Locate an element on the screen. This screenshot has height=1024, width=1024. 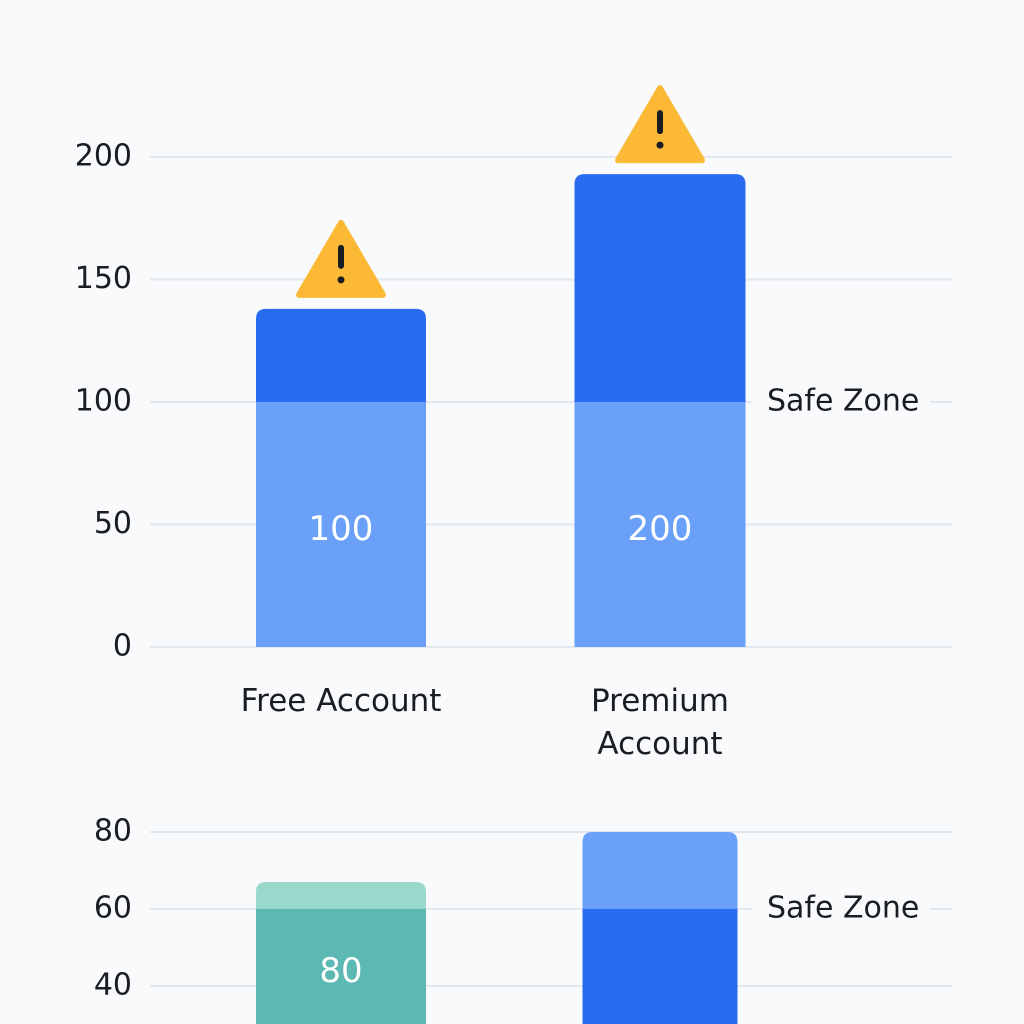
y-tick-label: 100 is located at coordinates (103, 401).